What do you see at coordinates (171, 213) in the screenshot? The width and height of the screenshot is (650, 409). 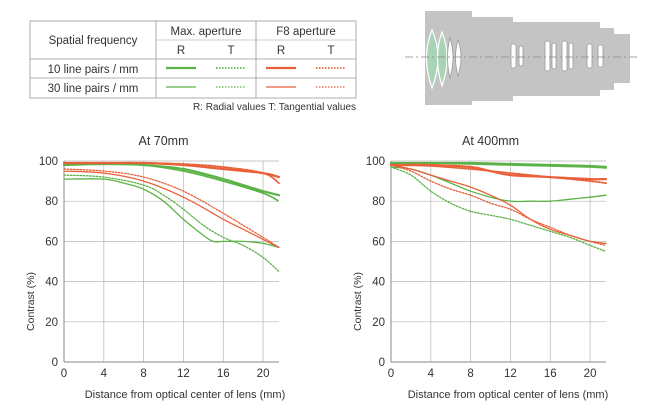 I see `series-line-30-lp-mm-max-aperture-r` at bounding box center [171, 213].